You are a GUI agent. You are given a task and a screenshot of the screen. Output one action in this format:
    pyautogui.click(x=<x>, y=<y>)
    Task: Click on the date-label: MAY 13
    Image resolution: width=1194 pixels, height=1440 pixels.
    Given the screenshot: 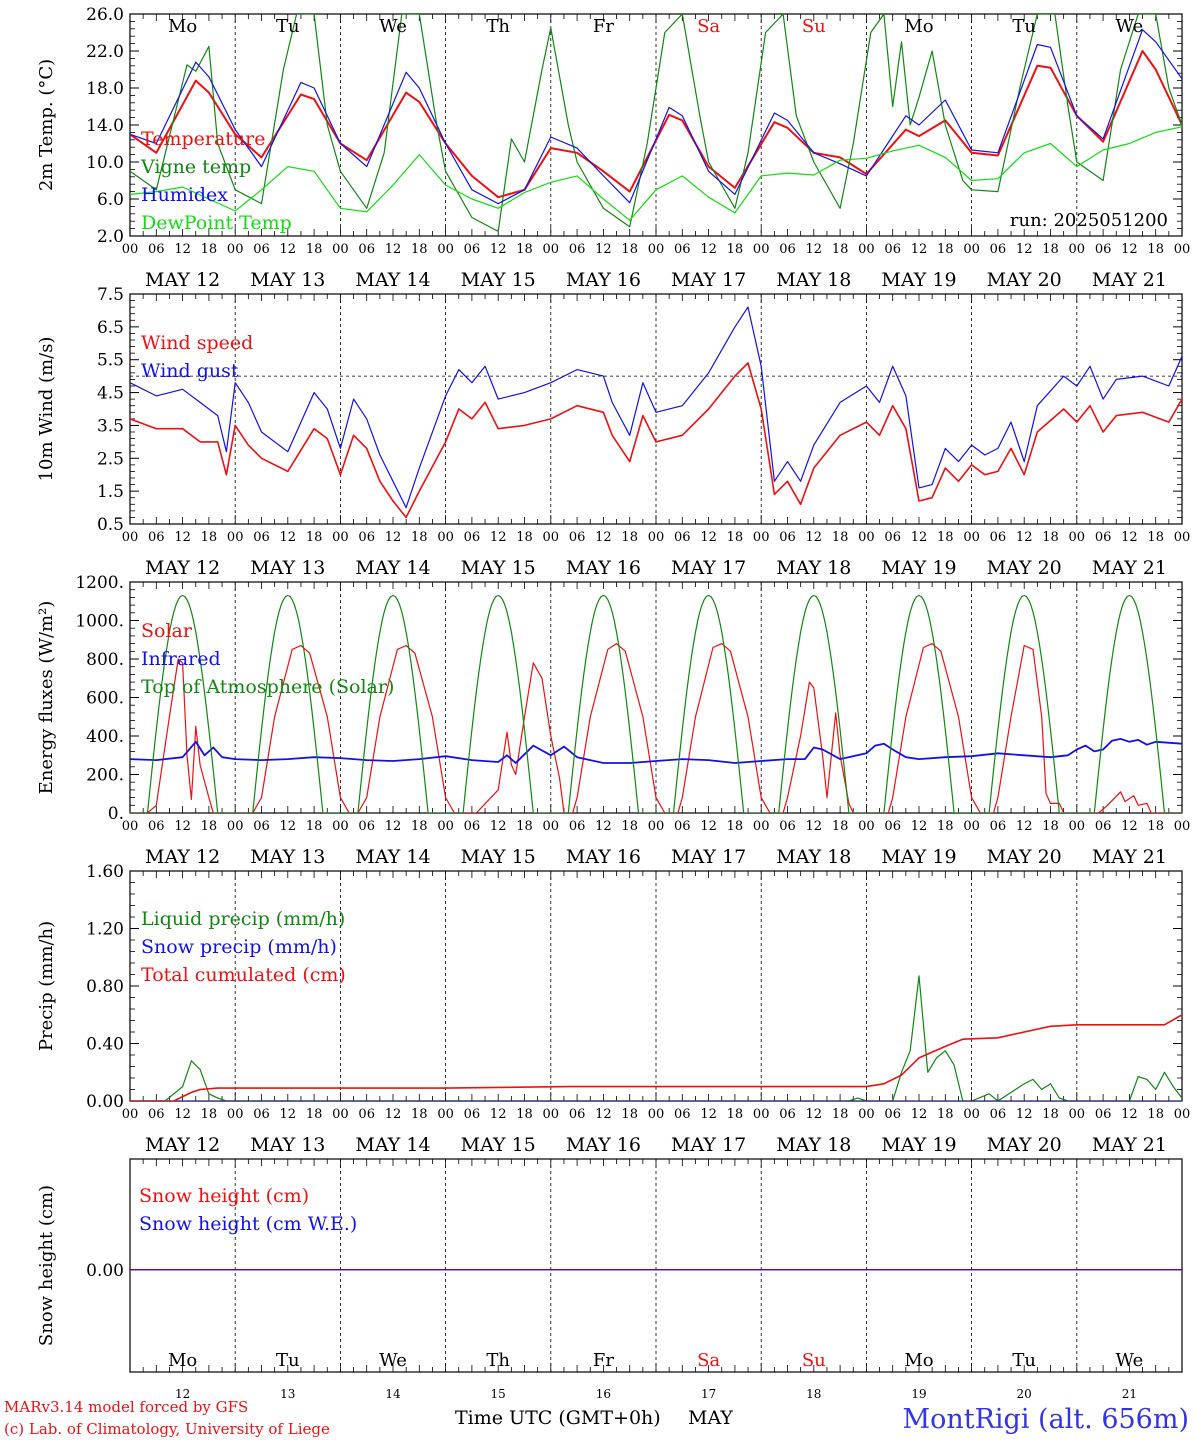 What is the action you would take?
    pyautogui.click(x=287, y=568)
    